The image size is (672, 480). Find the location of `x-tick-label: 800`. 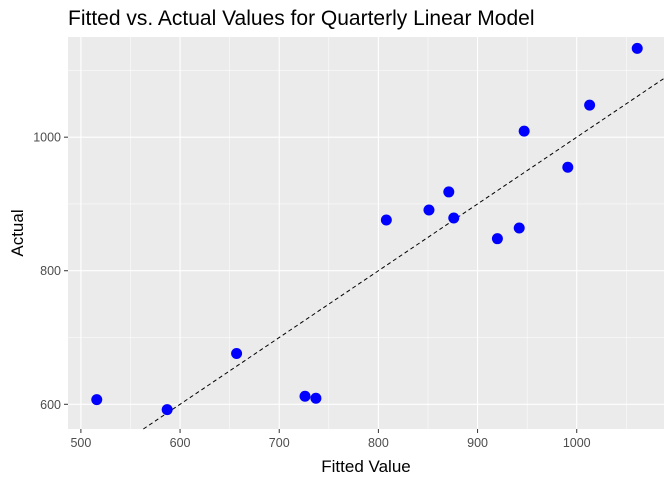

x-tick-label: 800 is located at coordinates (378, 443).